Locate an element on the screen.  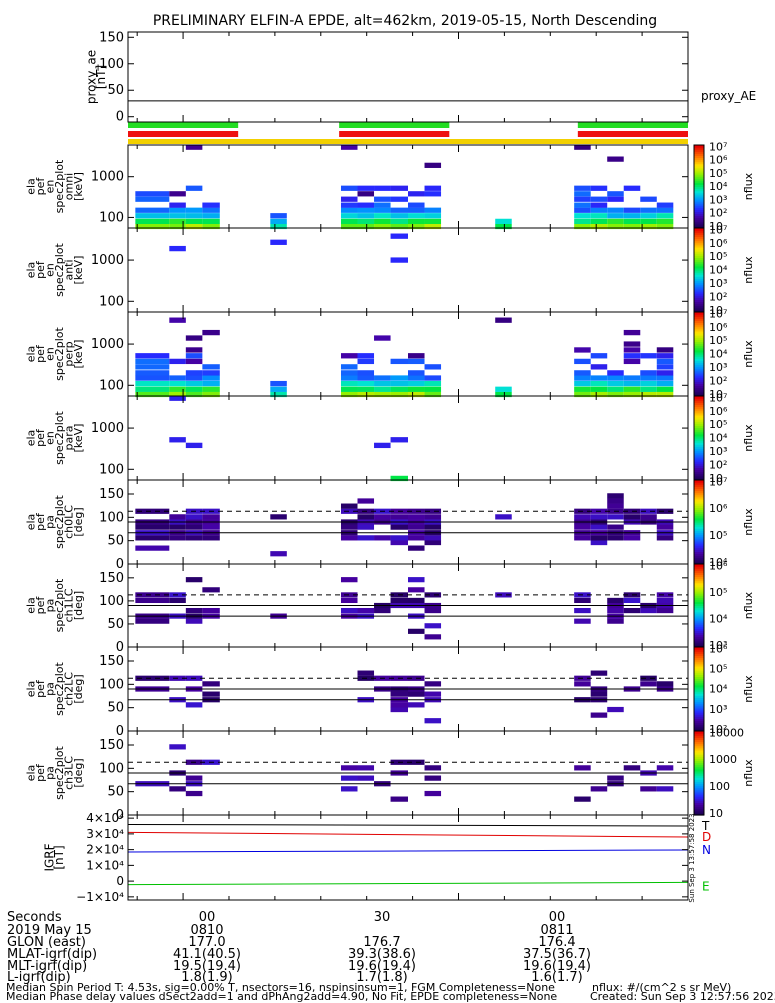
igrf-line-T is located at coordinates (408, 825).